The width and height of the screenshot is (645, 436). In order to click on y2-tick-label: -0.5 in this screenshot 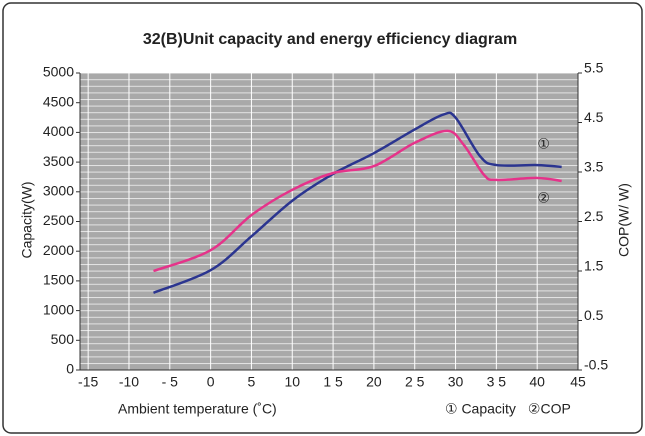, I will do `click(596, 365)`.